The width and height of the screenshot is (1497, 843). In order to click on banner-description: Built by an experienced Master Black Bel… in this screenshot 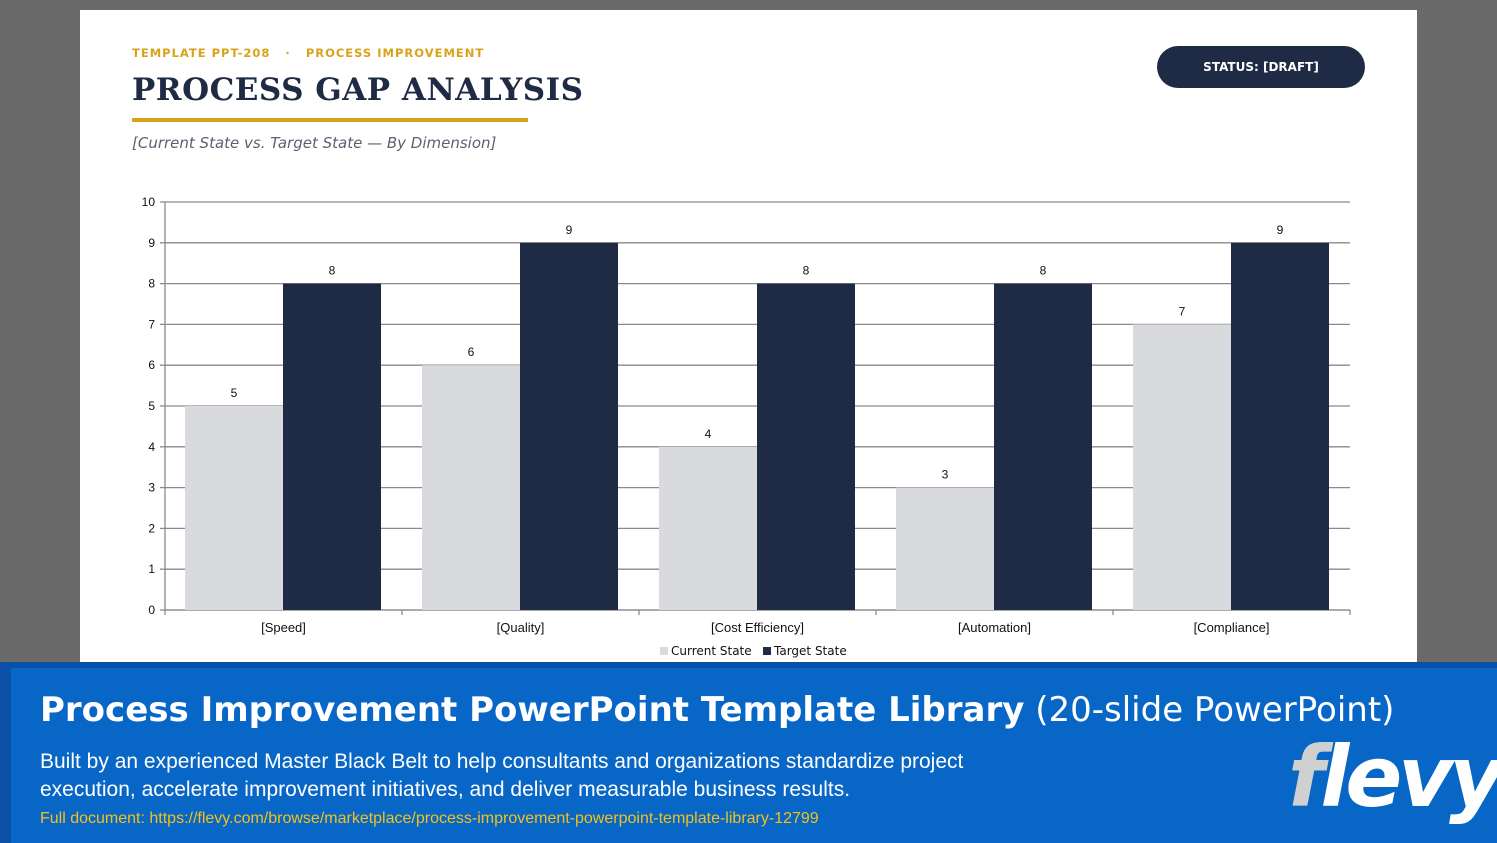, I will do `click(502, 775)`.